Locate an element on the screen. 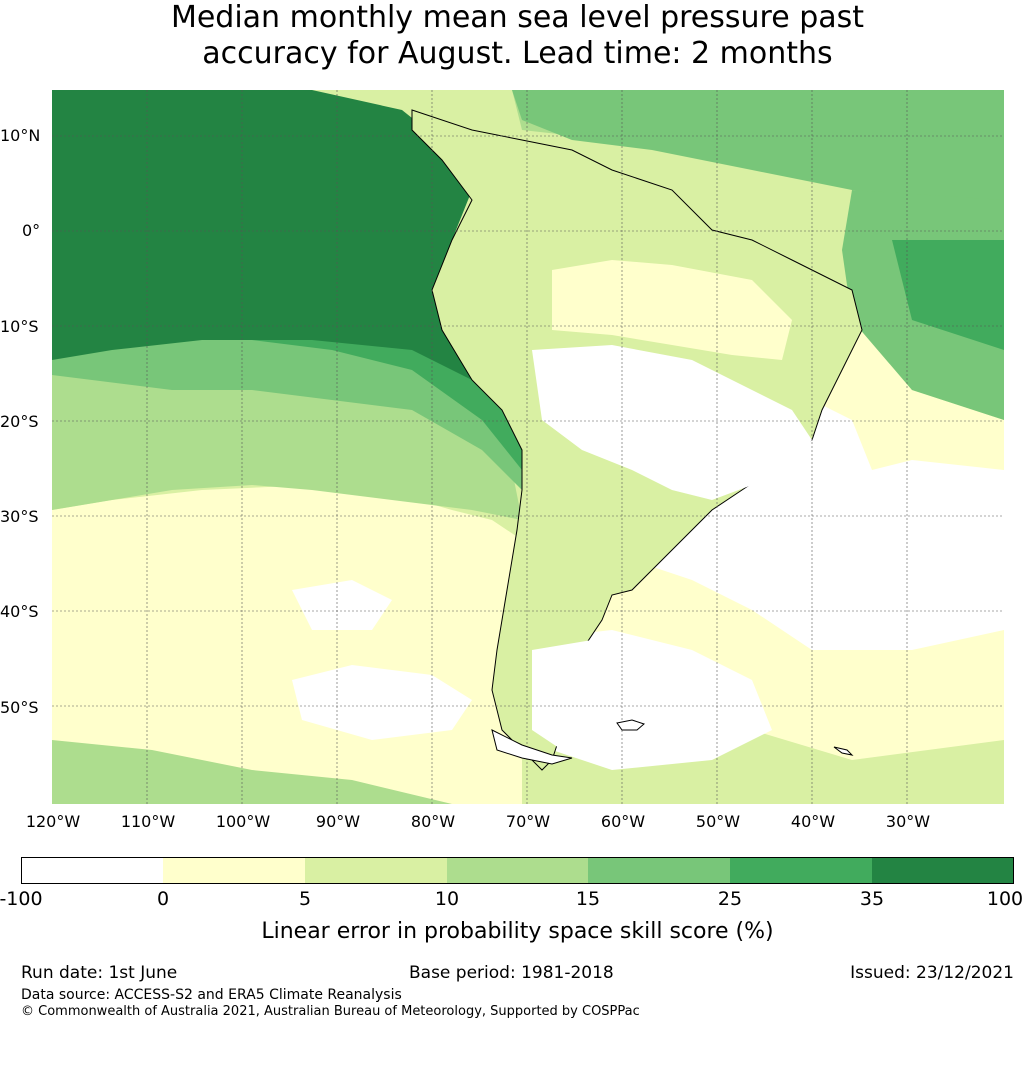 The width and height of the screenshot is (1035, 1065). lat-label: 30°S is located at coordinates (19, 516).